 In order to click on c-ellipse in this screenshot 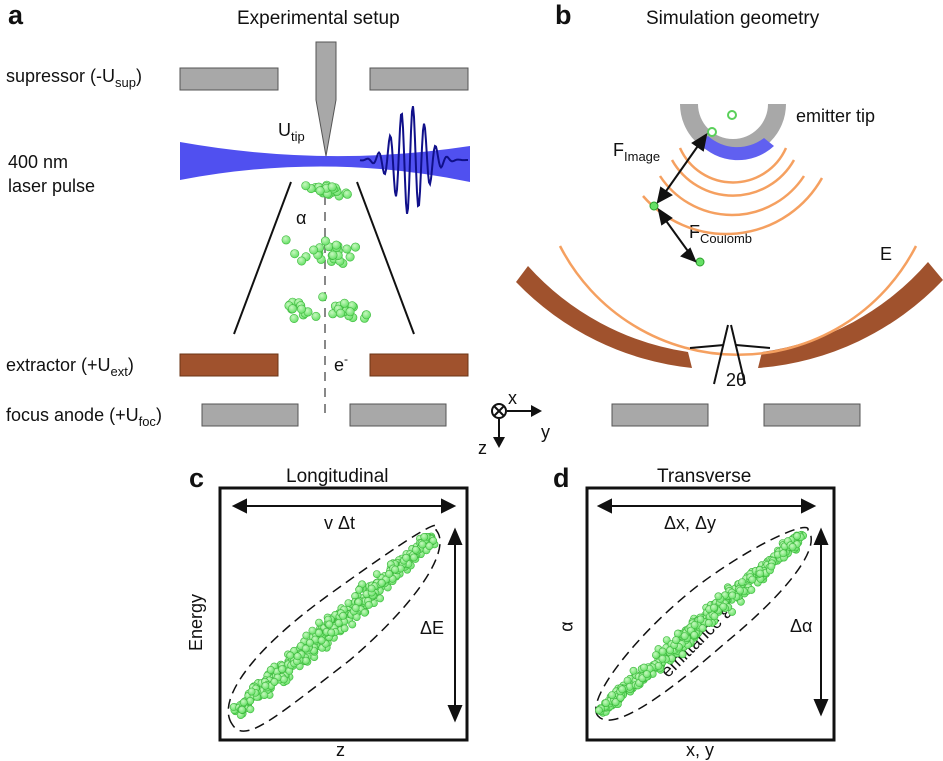, I will do `click(334, 628)`.